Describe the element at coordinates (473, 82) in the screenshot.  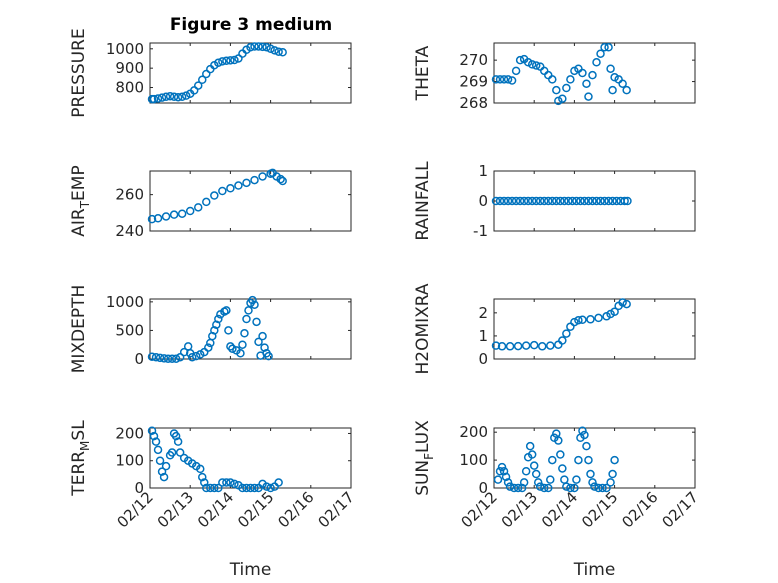
I see `y-tick-label: 269` at that location.